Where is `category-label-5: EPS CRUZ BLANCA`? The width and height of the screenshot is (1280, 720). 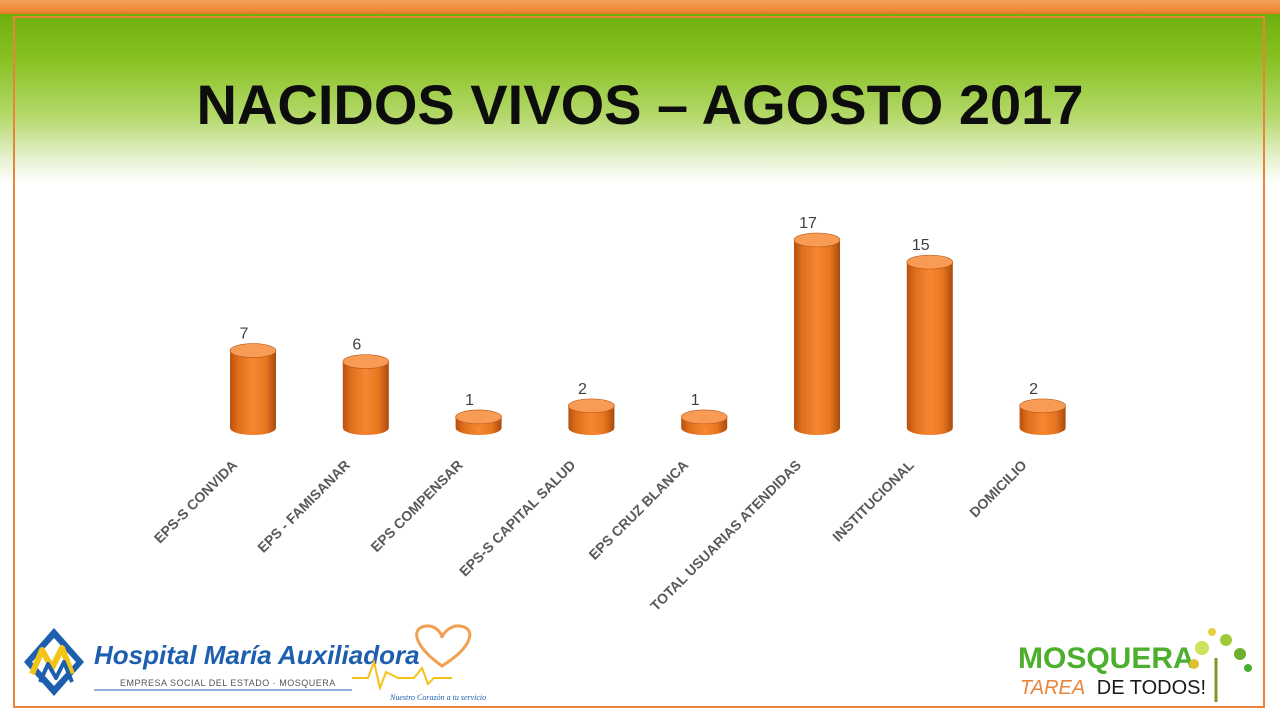
category-label-5: EPS CRUZ BLANCA is located at coordinates (638, 510).